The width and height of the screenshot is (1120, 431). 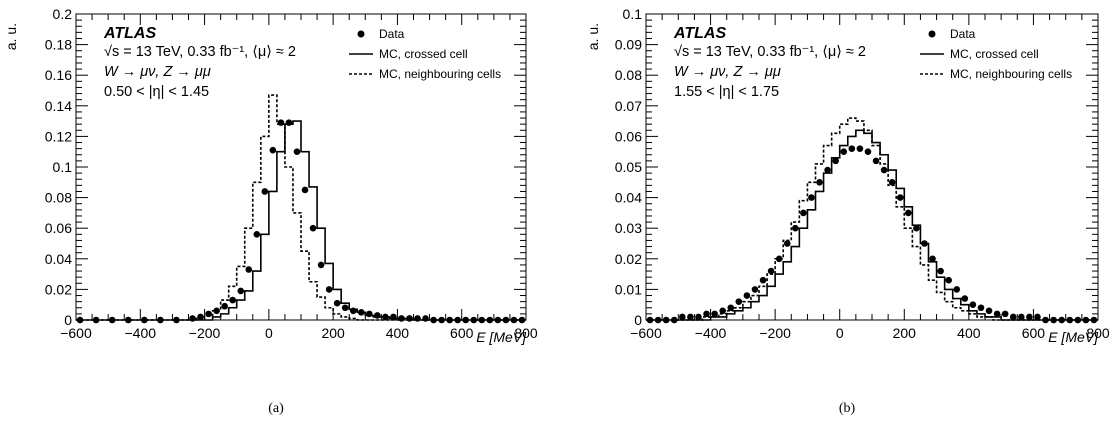 What do you see at coordinates (58, 106) in the screenshot?
I see `y-tick-label: 0.14` at bounding box center [58, 106].